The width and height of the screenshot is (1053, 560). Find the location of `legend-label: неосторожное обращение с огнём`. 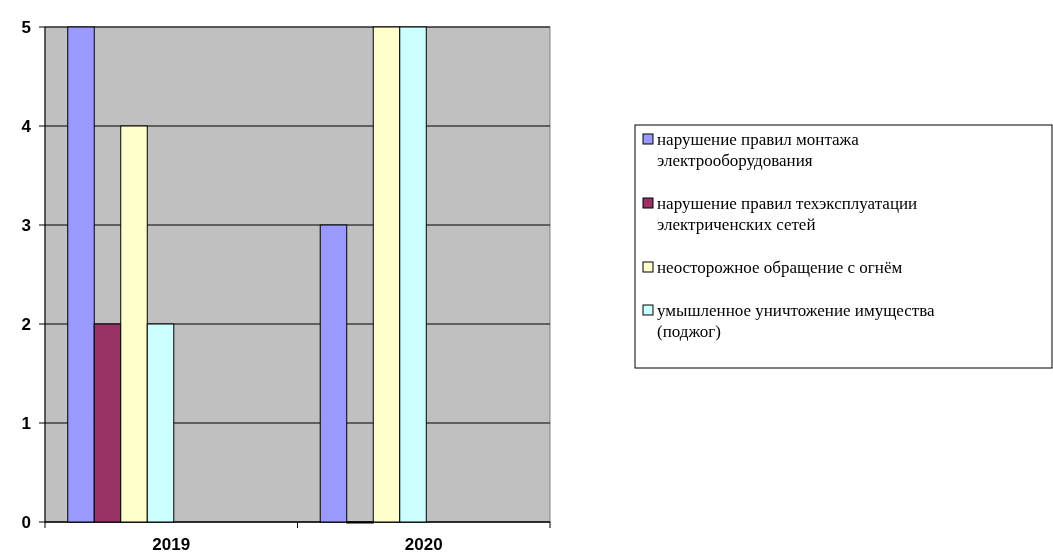

legend-label: неосторожное обращение с огнём is located at coordinates (780, 267).